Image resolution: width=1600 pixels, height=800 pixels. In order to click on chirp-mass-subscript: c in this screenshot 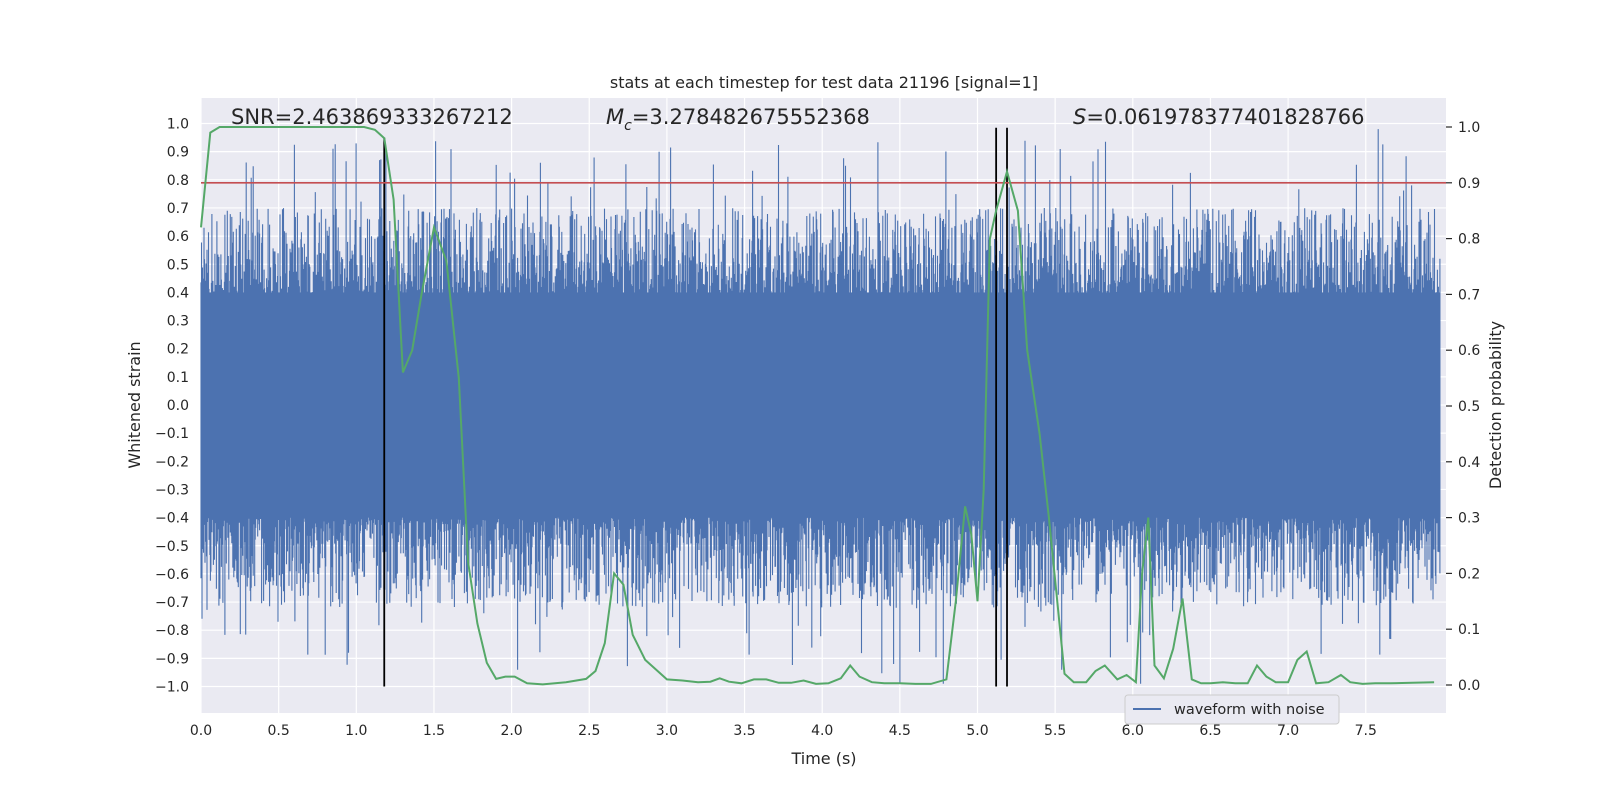, I will do `click(628, 126)`.